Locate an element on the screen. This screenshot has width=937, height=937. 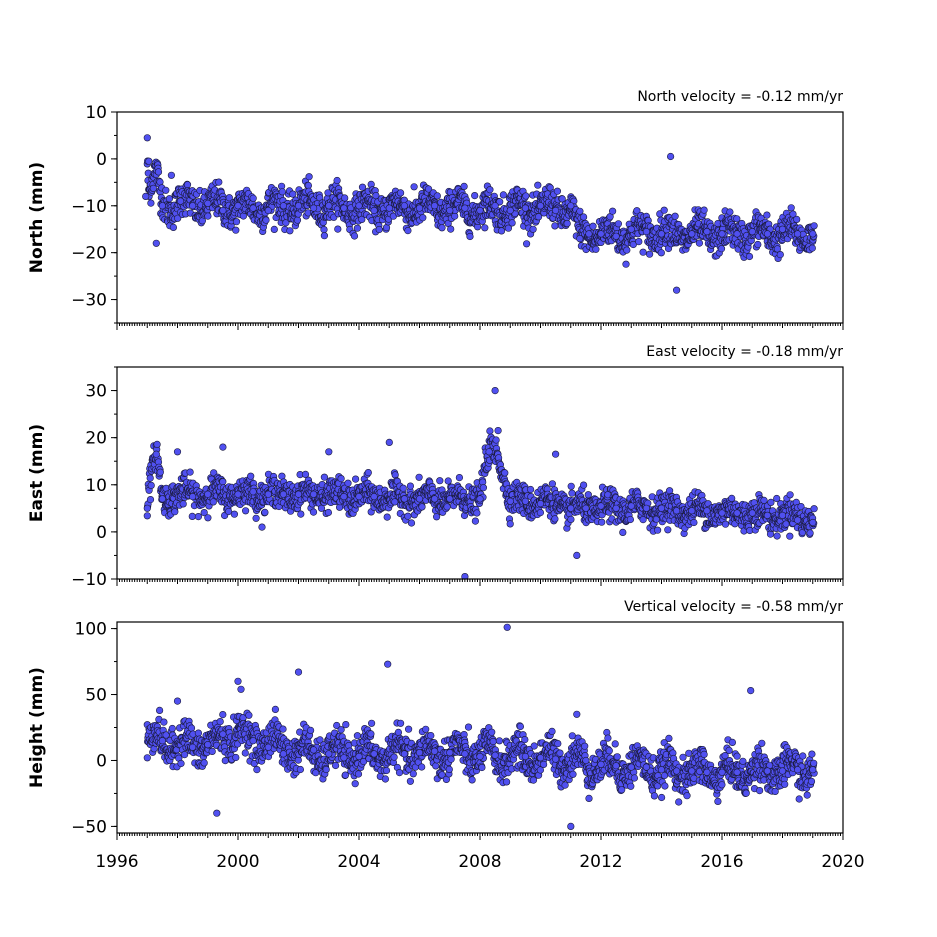
north-velocity-annotation: North velocity = -0.12 mm/yr is located at coordinates (740, 97).